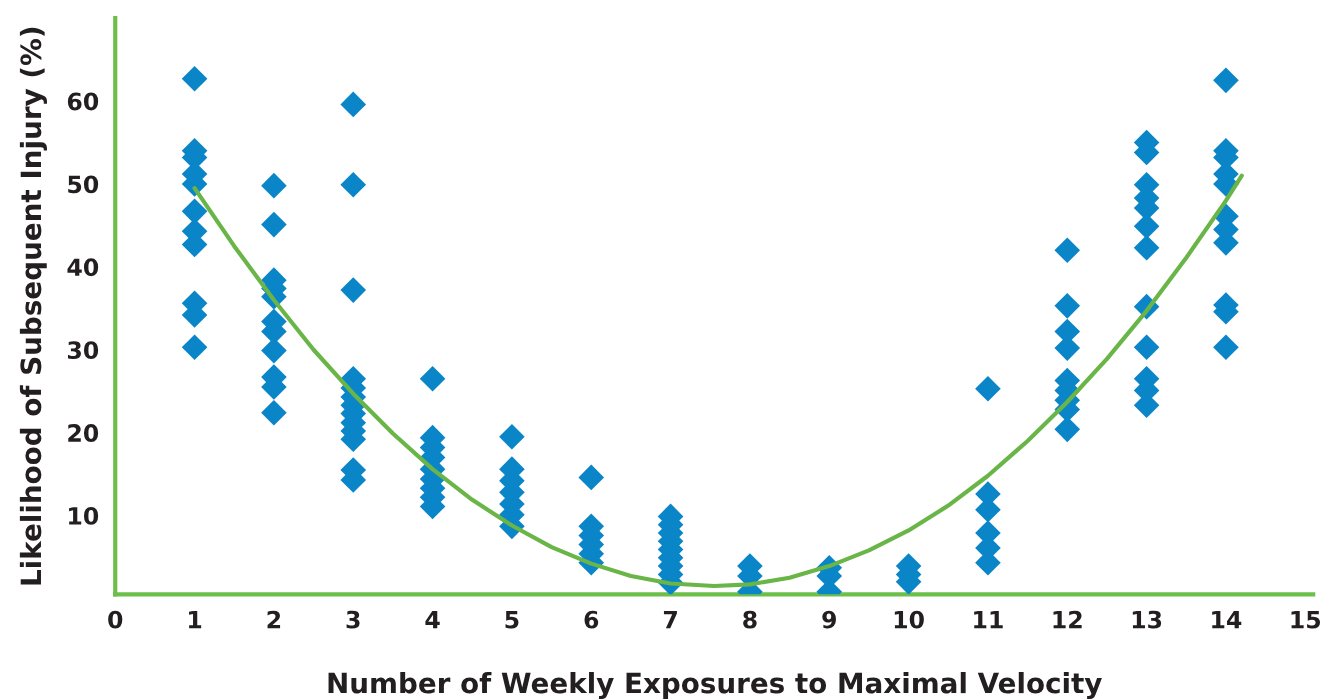  I want to click on y-tick-label: 20, so click(83, 433).